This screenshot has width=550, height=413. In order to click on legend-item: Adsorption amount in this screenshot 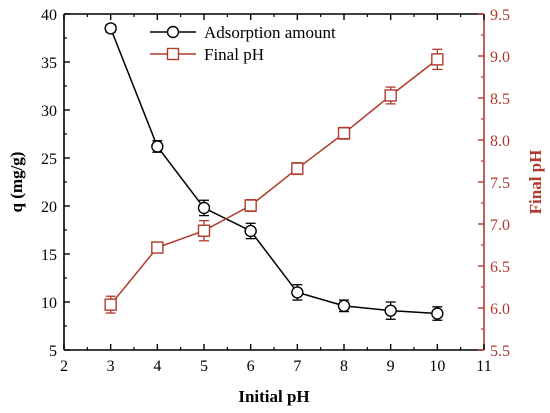, I will do `click(243, 32)`.